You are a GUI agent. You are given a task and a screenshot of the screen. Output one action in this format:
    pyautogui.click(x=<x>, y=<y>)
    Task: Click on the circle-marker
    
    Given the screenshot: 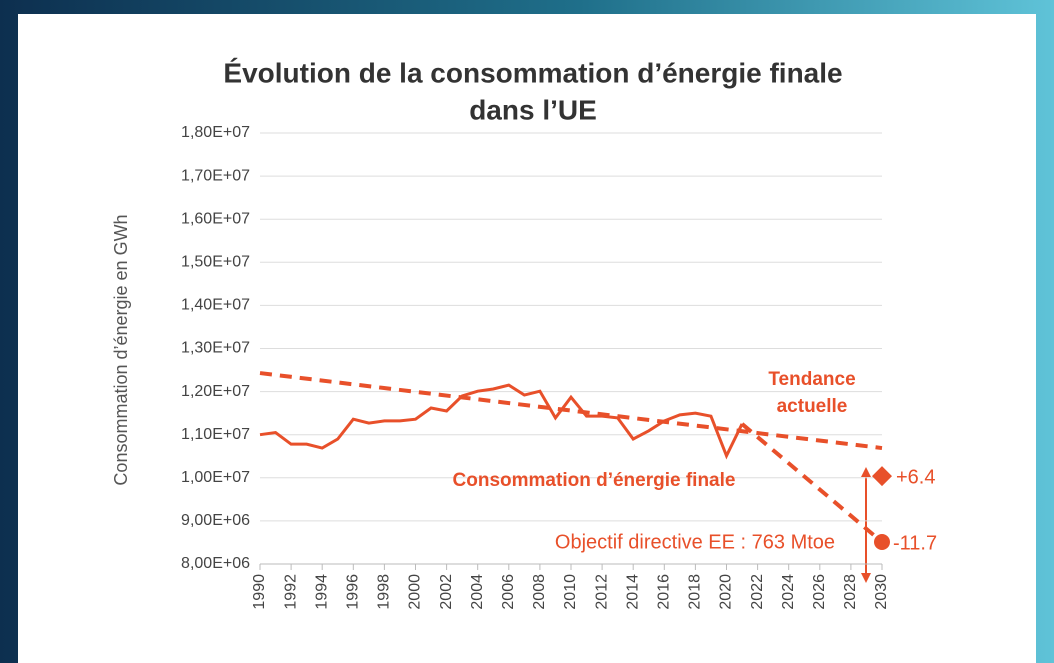 What is the action you would take?
    pyautogui.click(x=882, y=542)
    